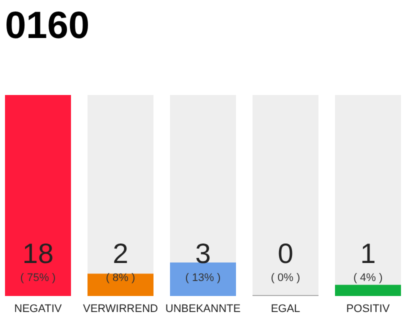 The width and height of the screenshot is (410, 320). Describe the element at coordinates (38, 309) in the screenshot. I see `x-tick-label: NEGATIV` at that location.